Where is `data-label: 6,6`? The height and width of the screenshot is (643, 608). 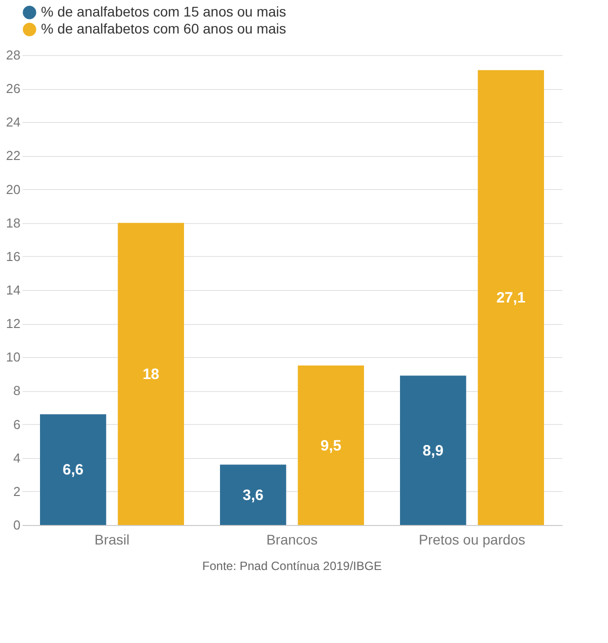
data-label: 6,6 is located at coordinates (73, 470).